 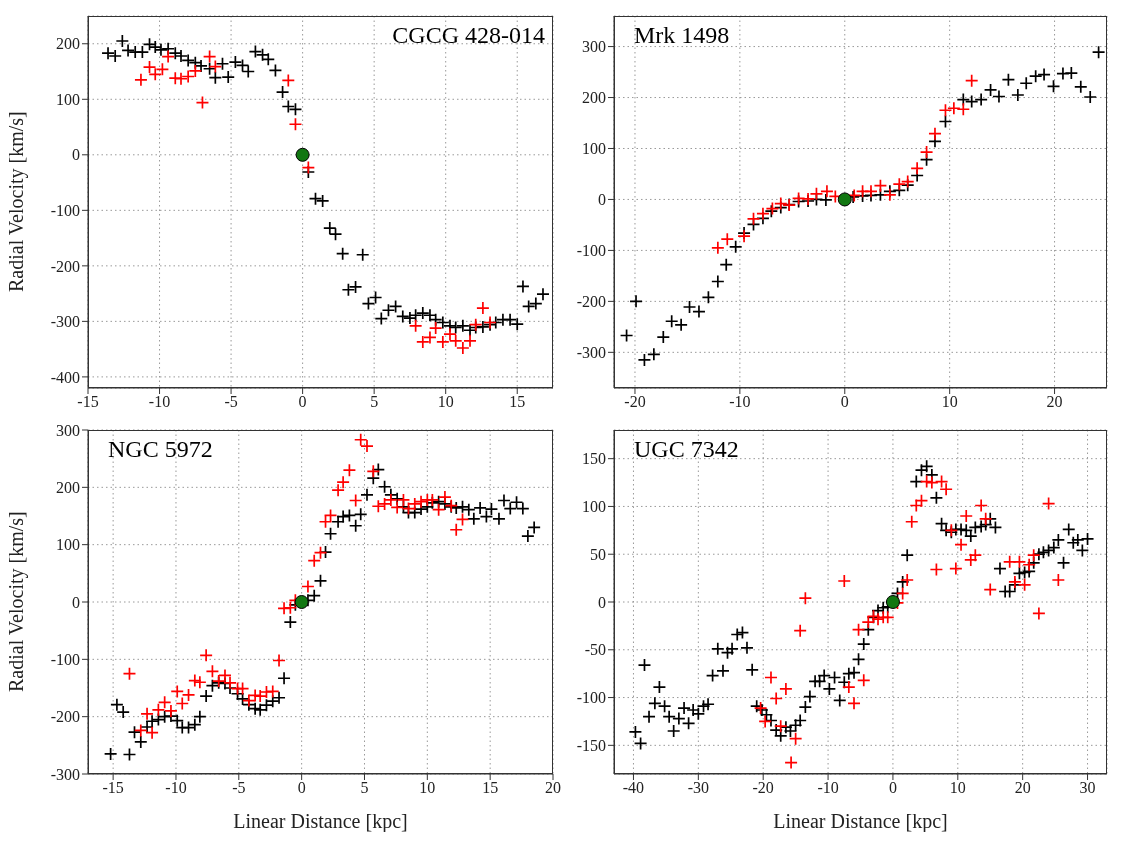 What do you see at coordinates (160, 449) in the screenshot?
I see `chart-title: NGC 5972` at bounding box center [160, 449].